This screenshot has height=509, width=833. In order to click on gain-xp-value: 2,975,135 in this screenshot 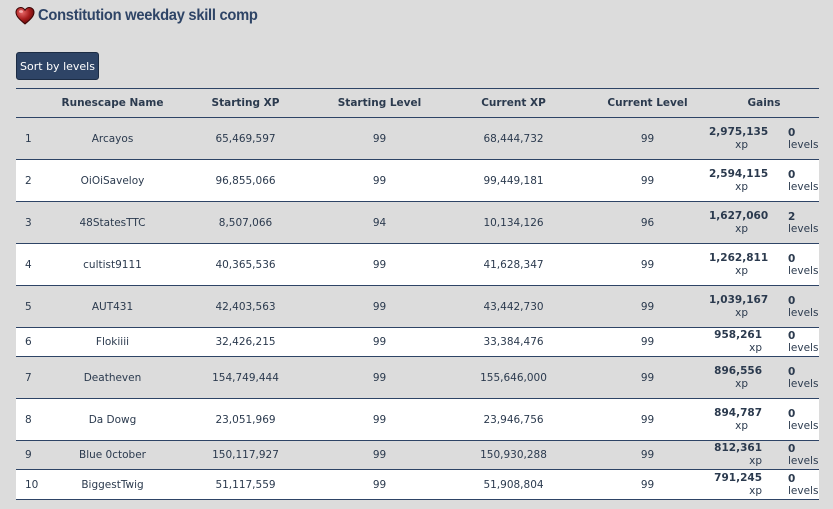, I will do `click(739, 131)`.